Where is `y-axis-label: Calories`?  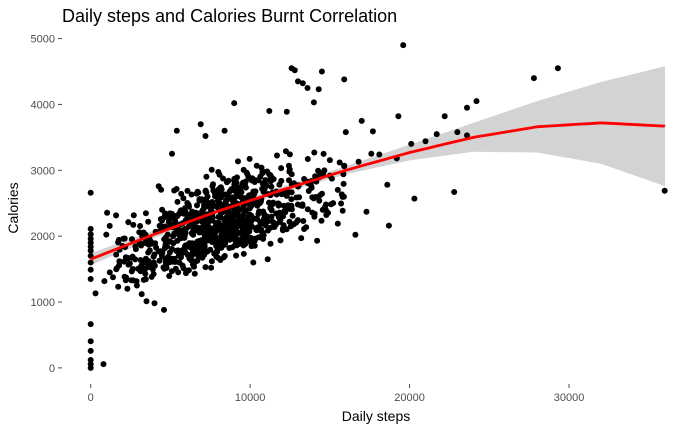 y-axis-label: Calories is located at coordinates (13, 207).